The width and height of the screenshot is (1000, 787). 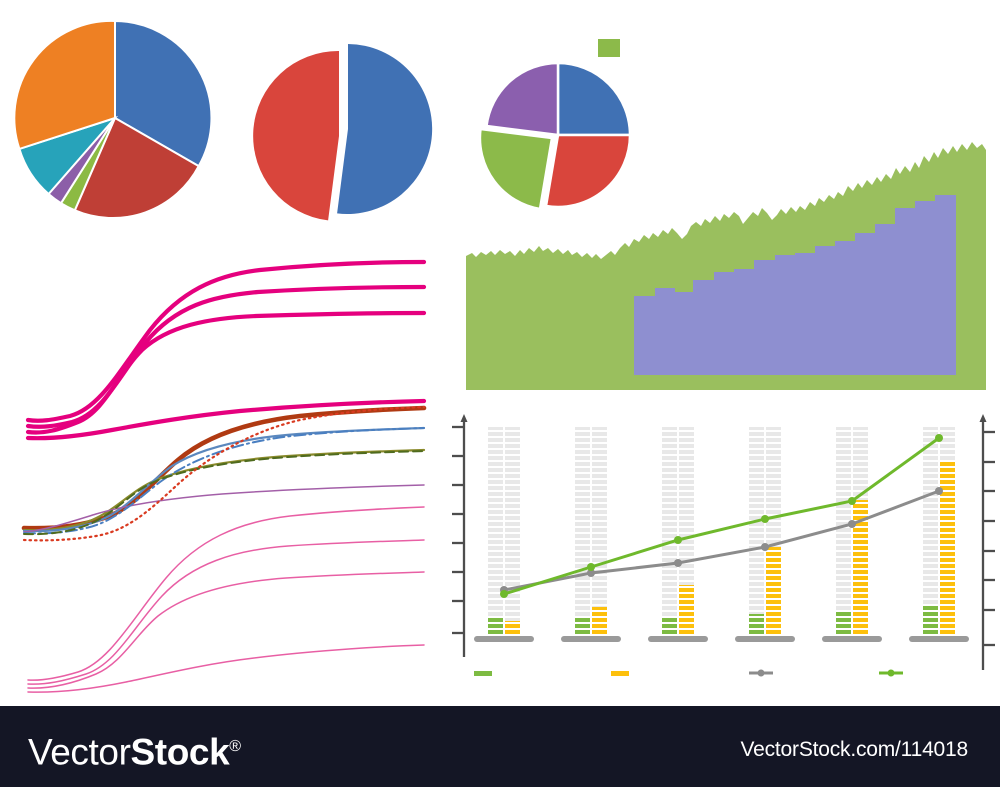 What do you see at coordinates (891, 673) in the screenshot?
I see `legend-swatch-green-line` at bounding box center [891, 673].